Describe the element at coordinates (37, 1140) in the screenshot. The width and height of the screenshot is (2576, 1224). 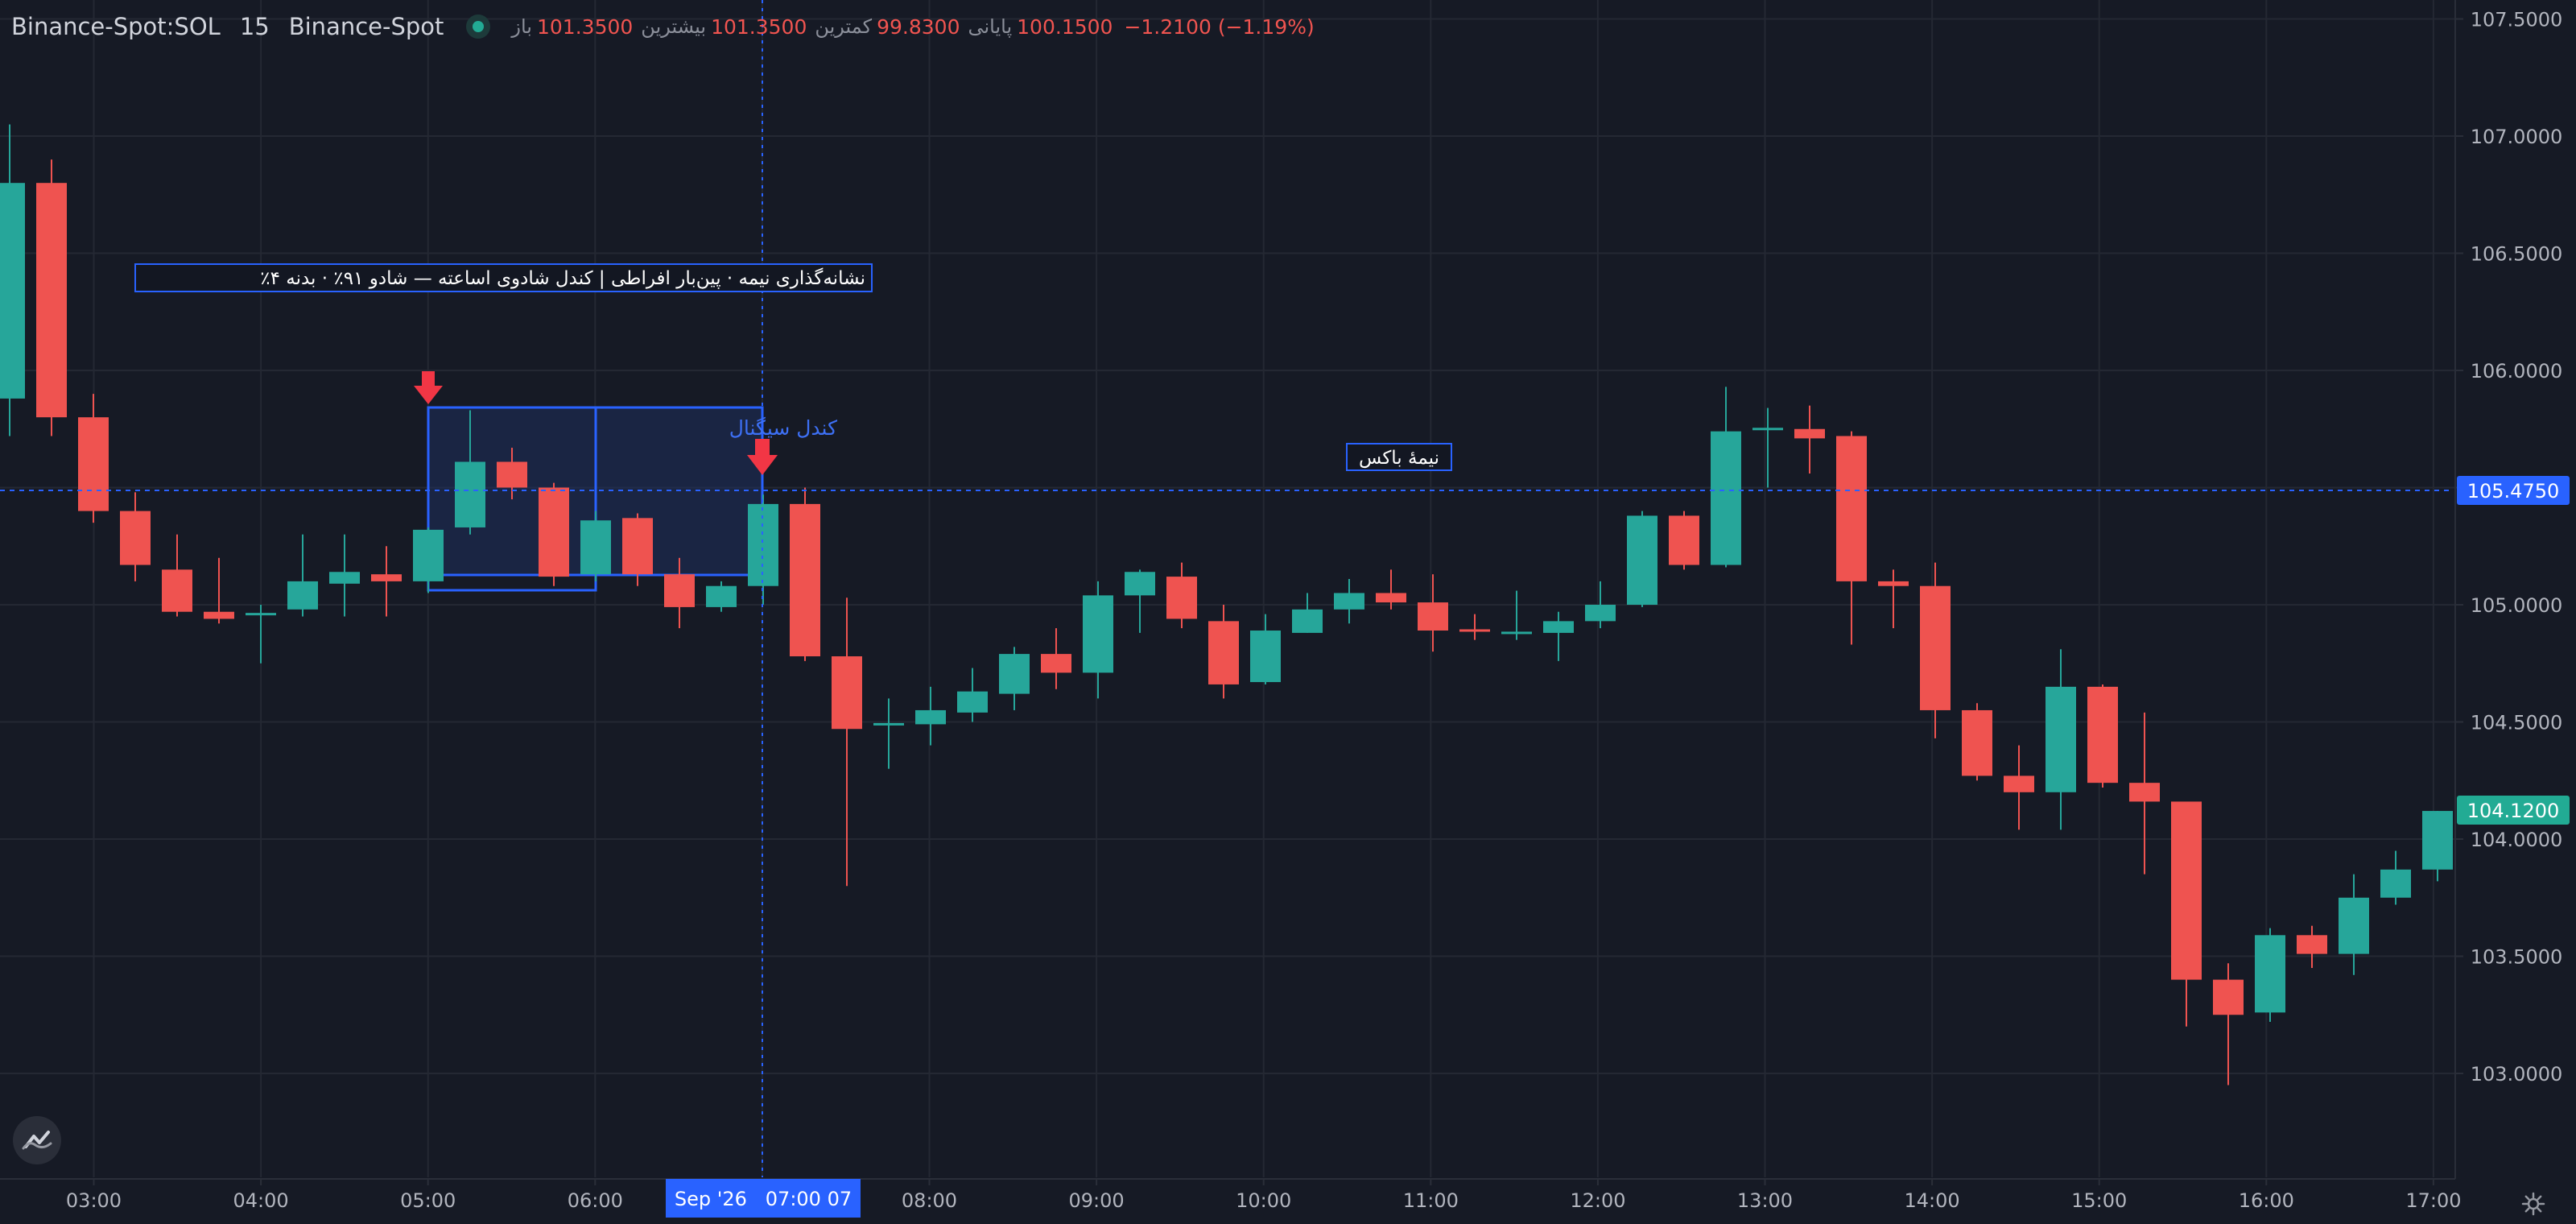
I see `tradingview-logo-icon` at that location.